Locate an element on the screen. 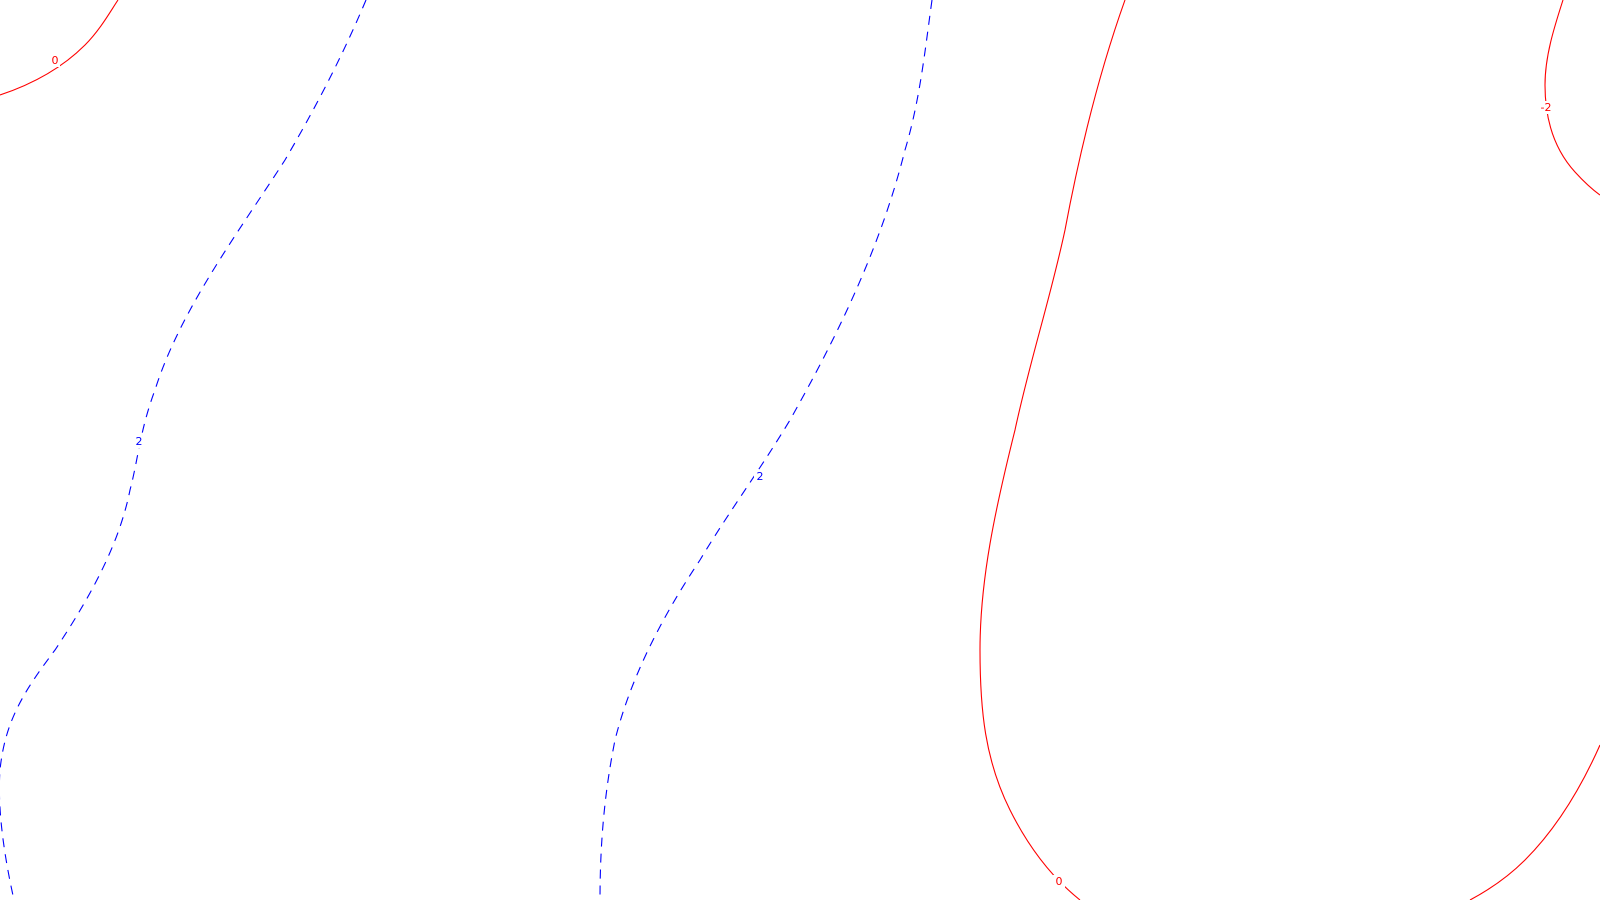  contour-label-zero-top-left: 0 is located at coordinates (55, 60).